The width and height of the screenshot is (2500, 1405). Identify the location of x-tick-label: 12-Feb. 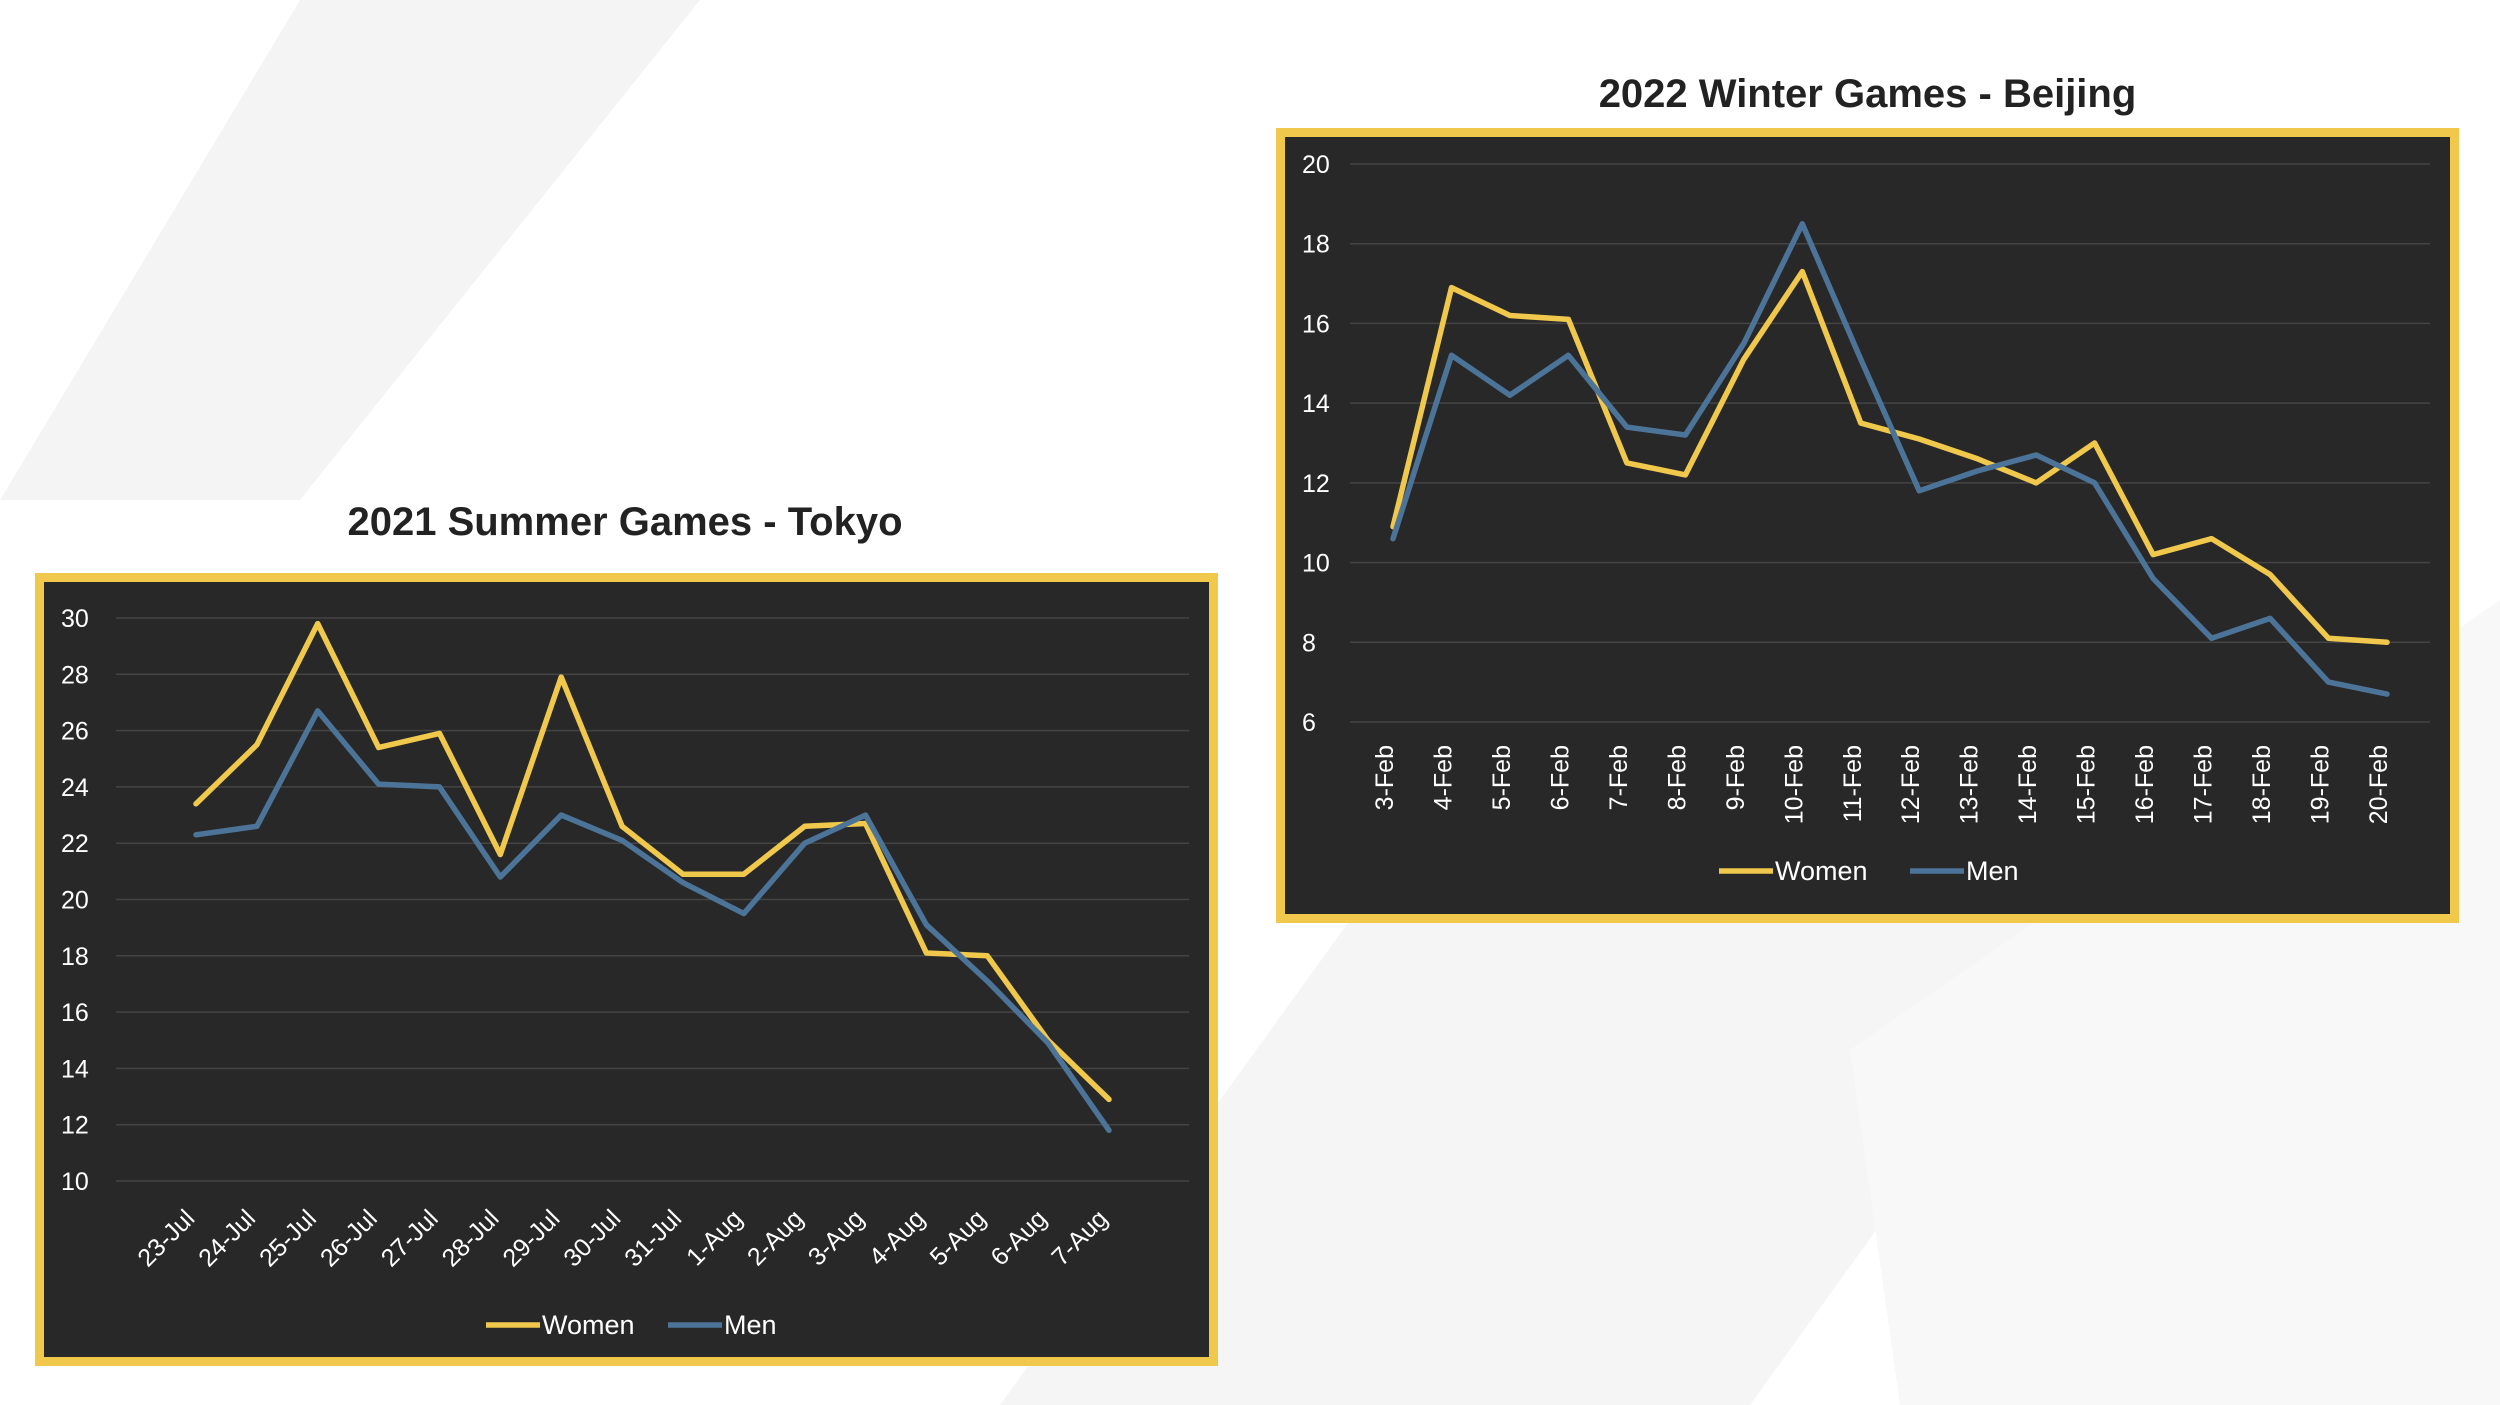
(1911, 784).